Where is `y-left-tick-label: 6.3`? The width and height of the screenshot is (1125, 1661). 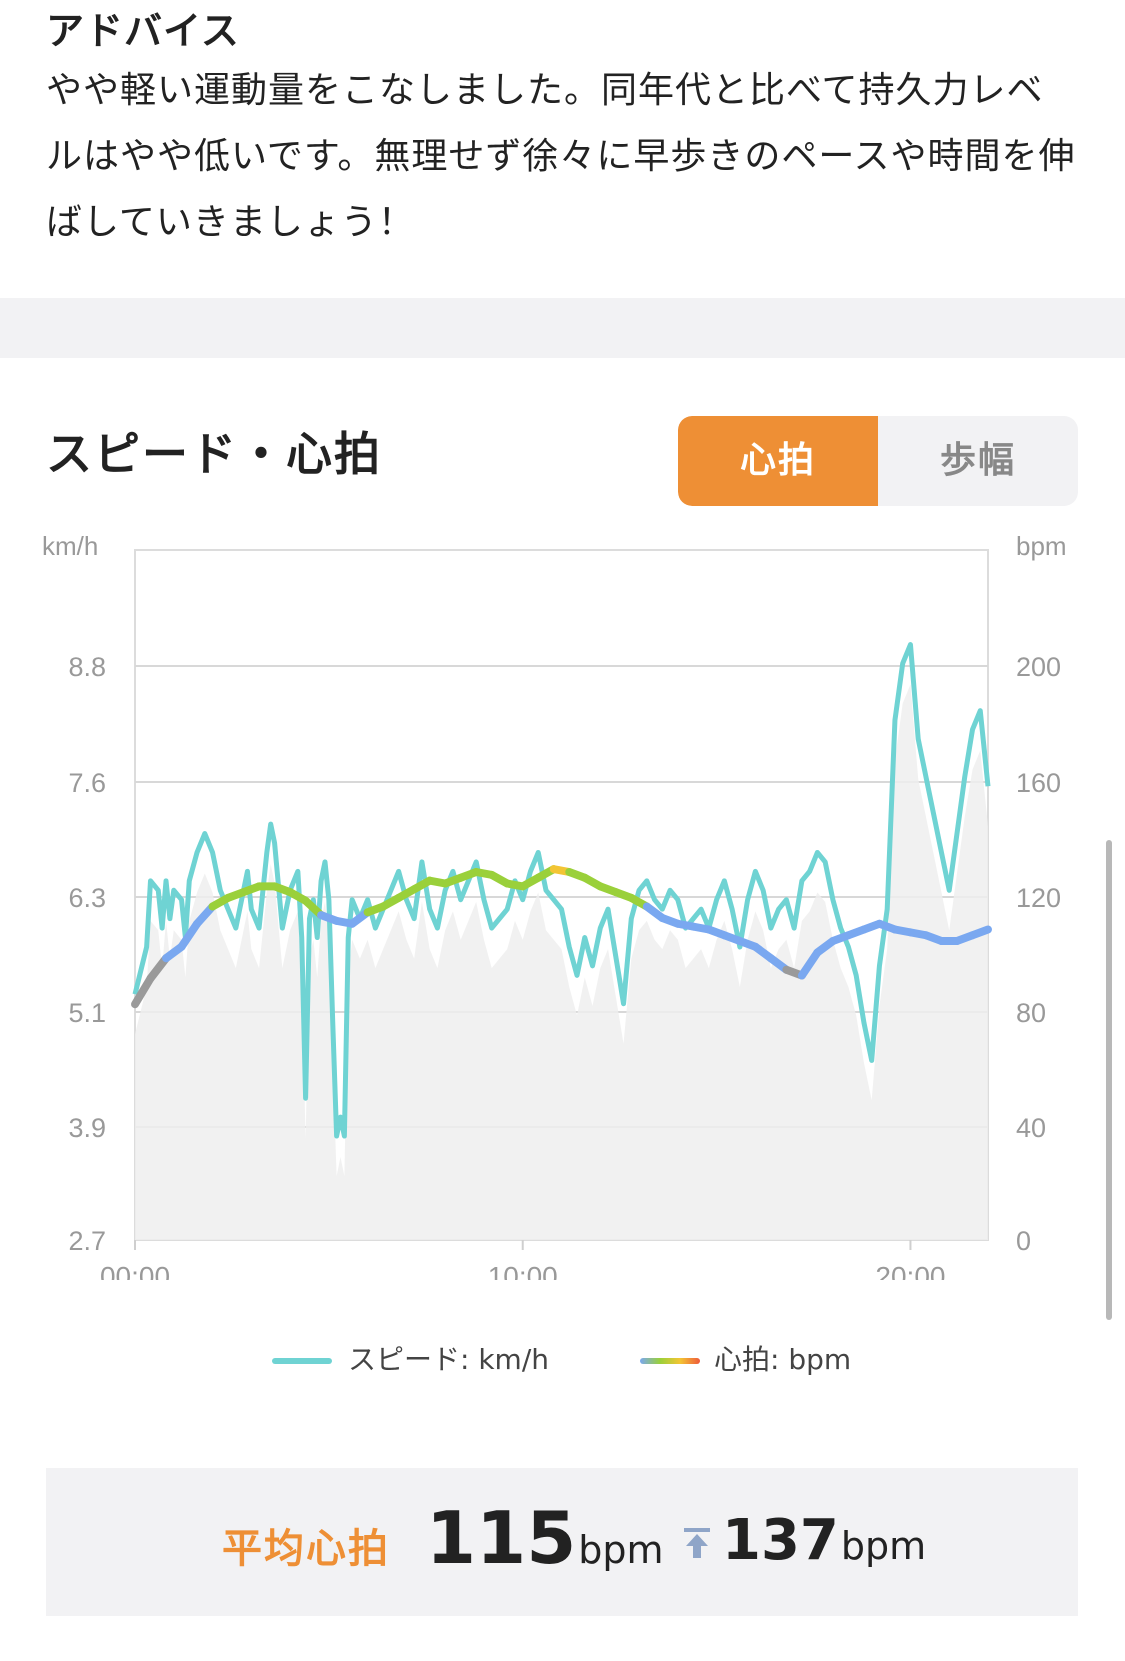
y-left-tick-label: 6.3 is located at coordinates (87, 898).